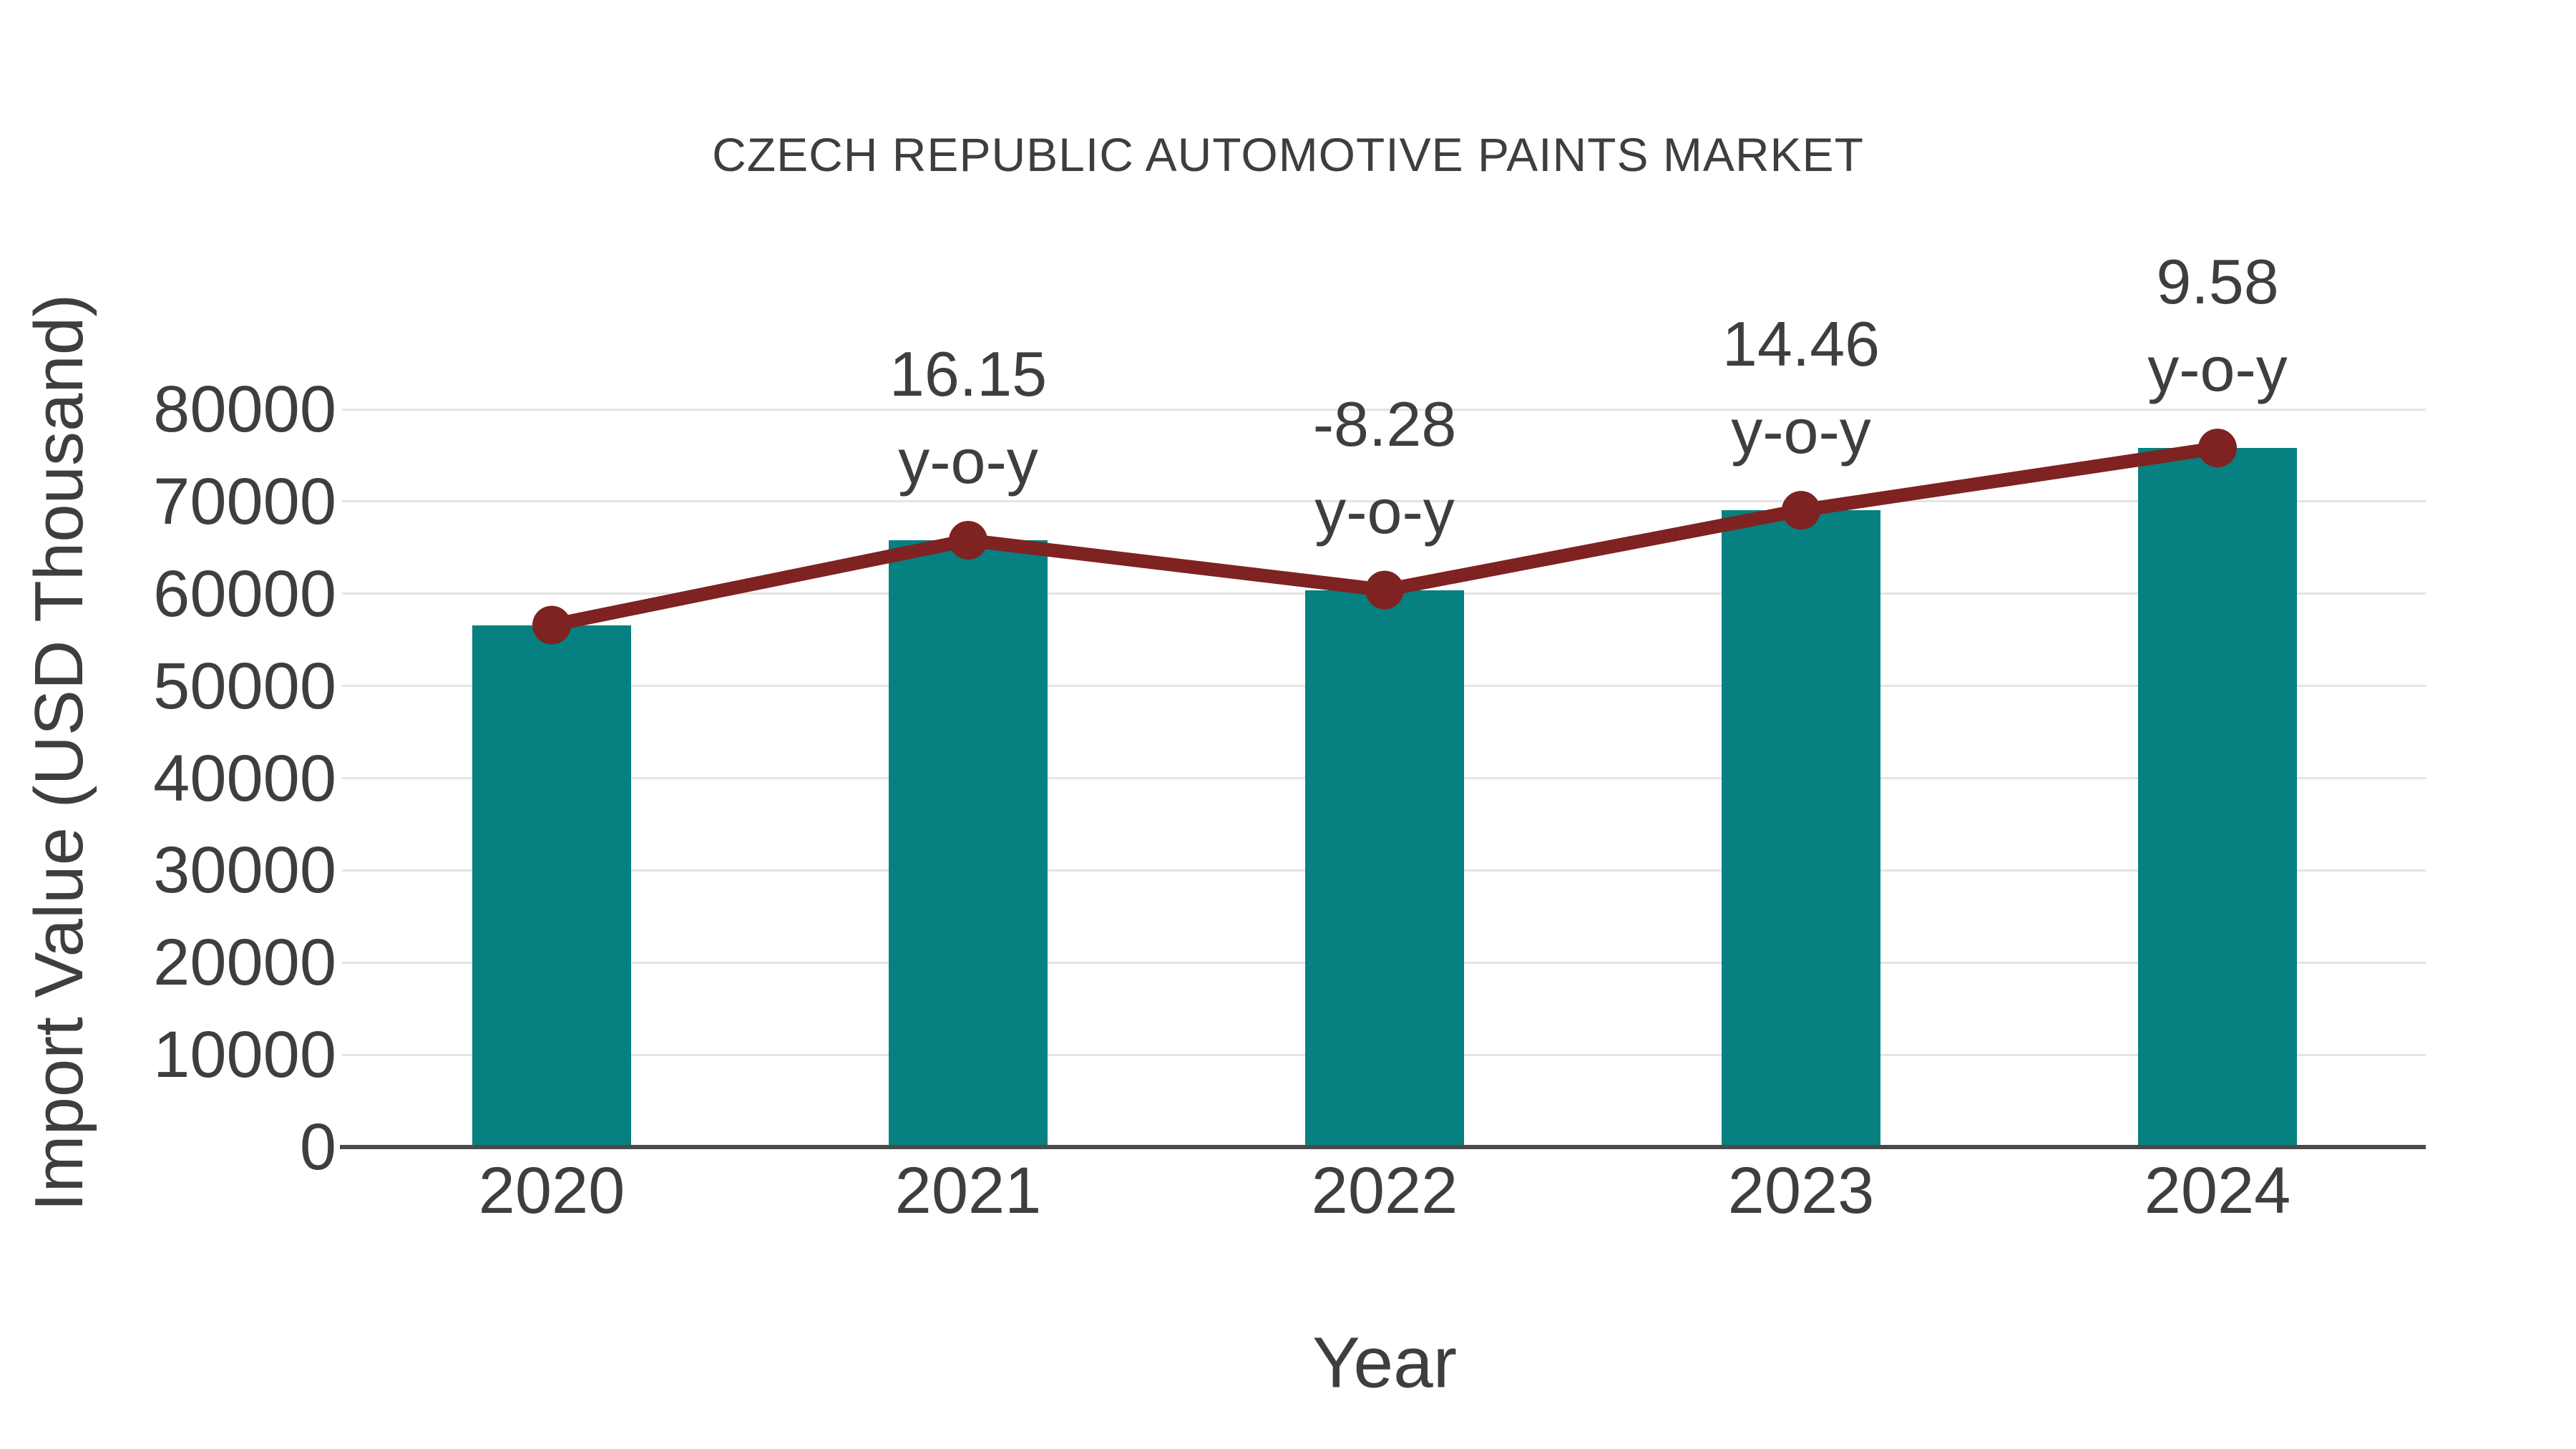 Image resolution: width=2576 pixels, height=1449 pixels. What do you see at coordinates (1385, 1362) in the screenshot?
I see `x-axis-title: Year` at bounding box center [1385, 1362].